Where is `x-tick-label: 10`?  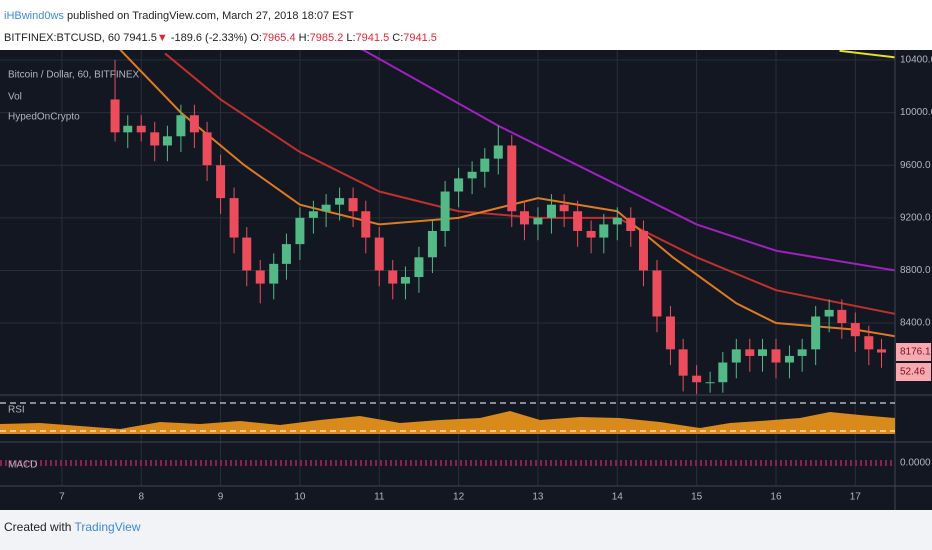 x-tick-label: 10 is located at coordinates (300, 497).